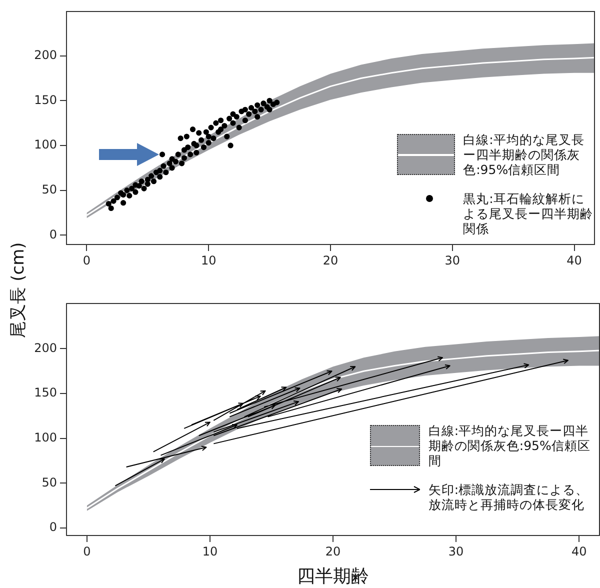  I want to click on y-axis-title: 尾叉長 (cm), so click(19, 290).